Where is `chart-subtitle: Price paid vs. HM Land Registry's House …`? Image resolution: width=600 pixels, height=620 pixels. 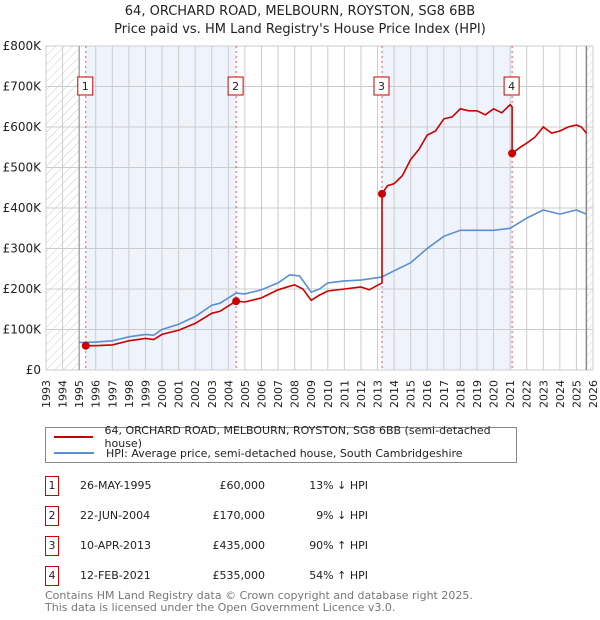 chart-subtitle: Price paid vs. HM Land Registry's House … is located at coordinates (300, 29).